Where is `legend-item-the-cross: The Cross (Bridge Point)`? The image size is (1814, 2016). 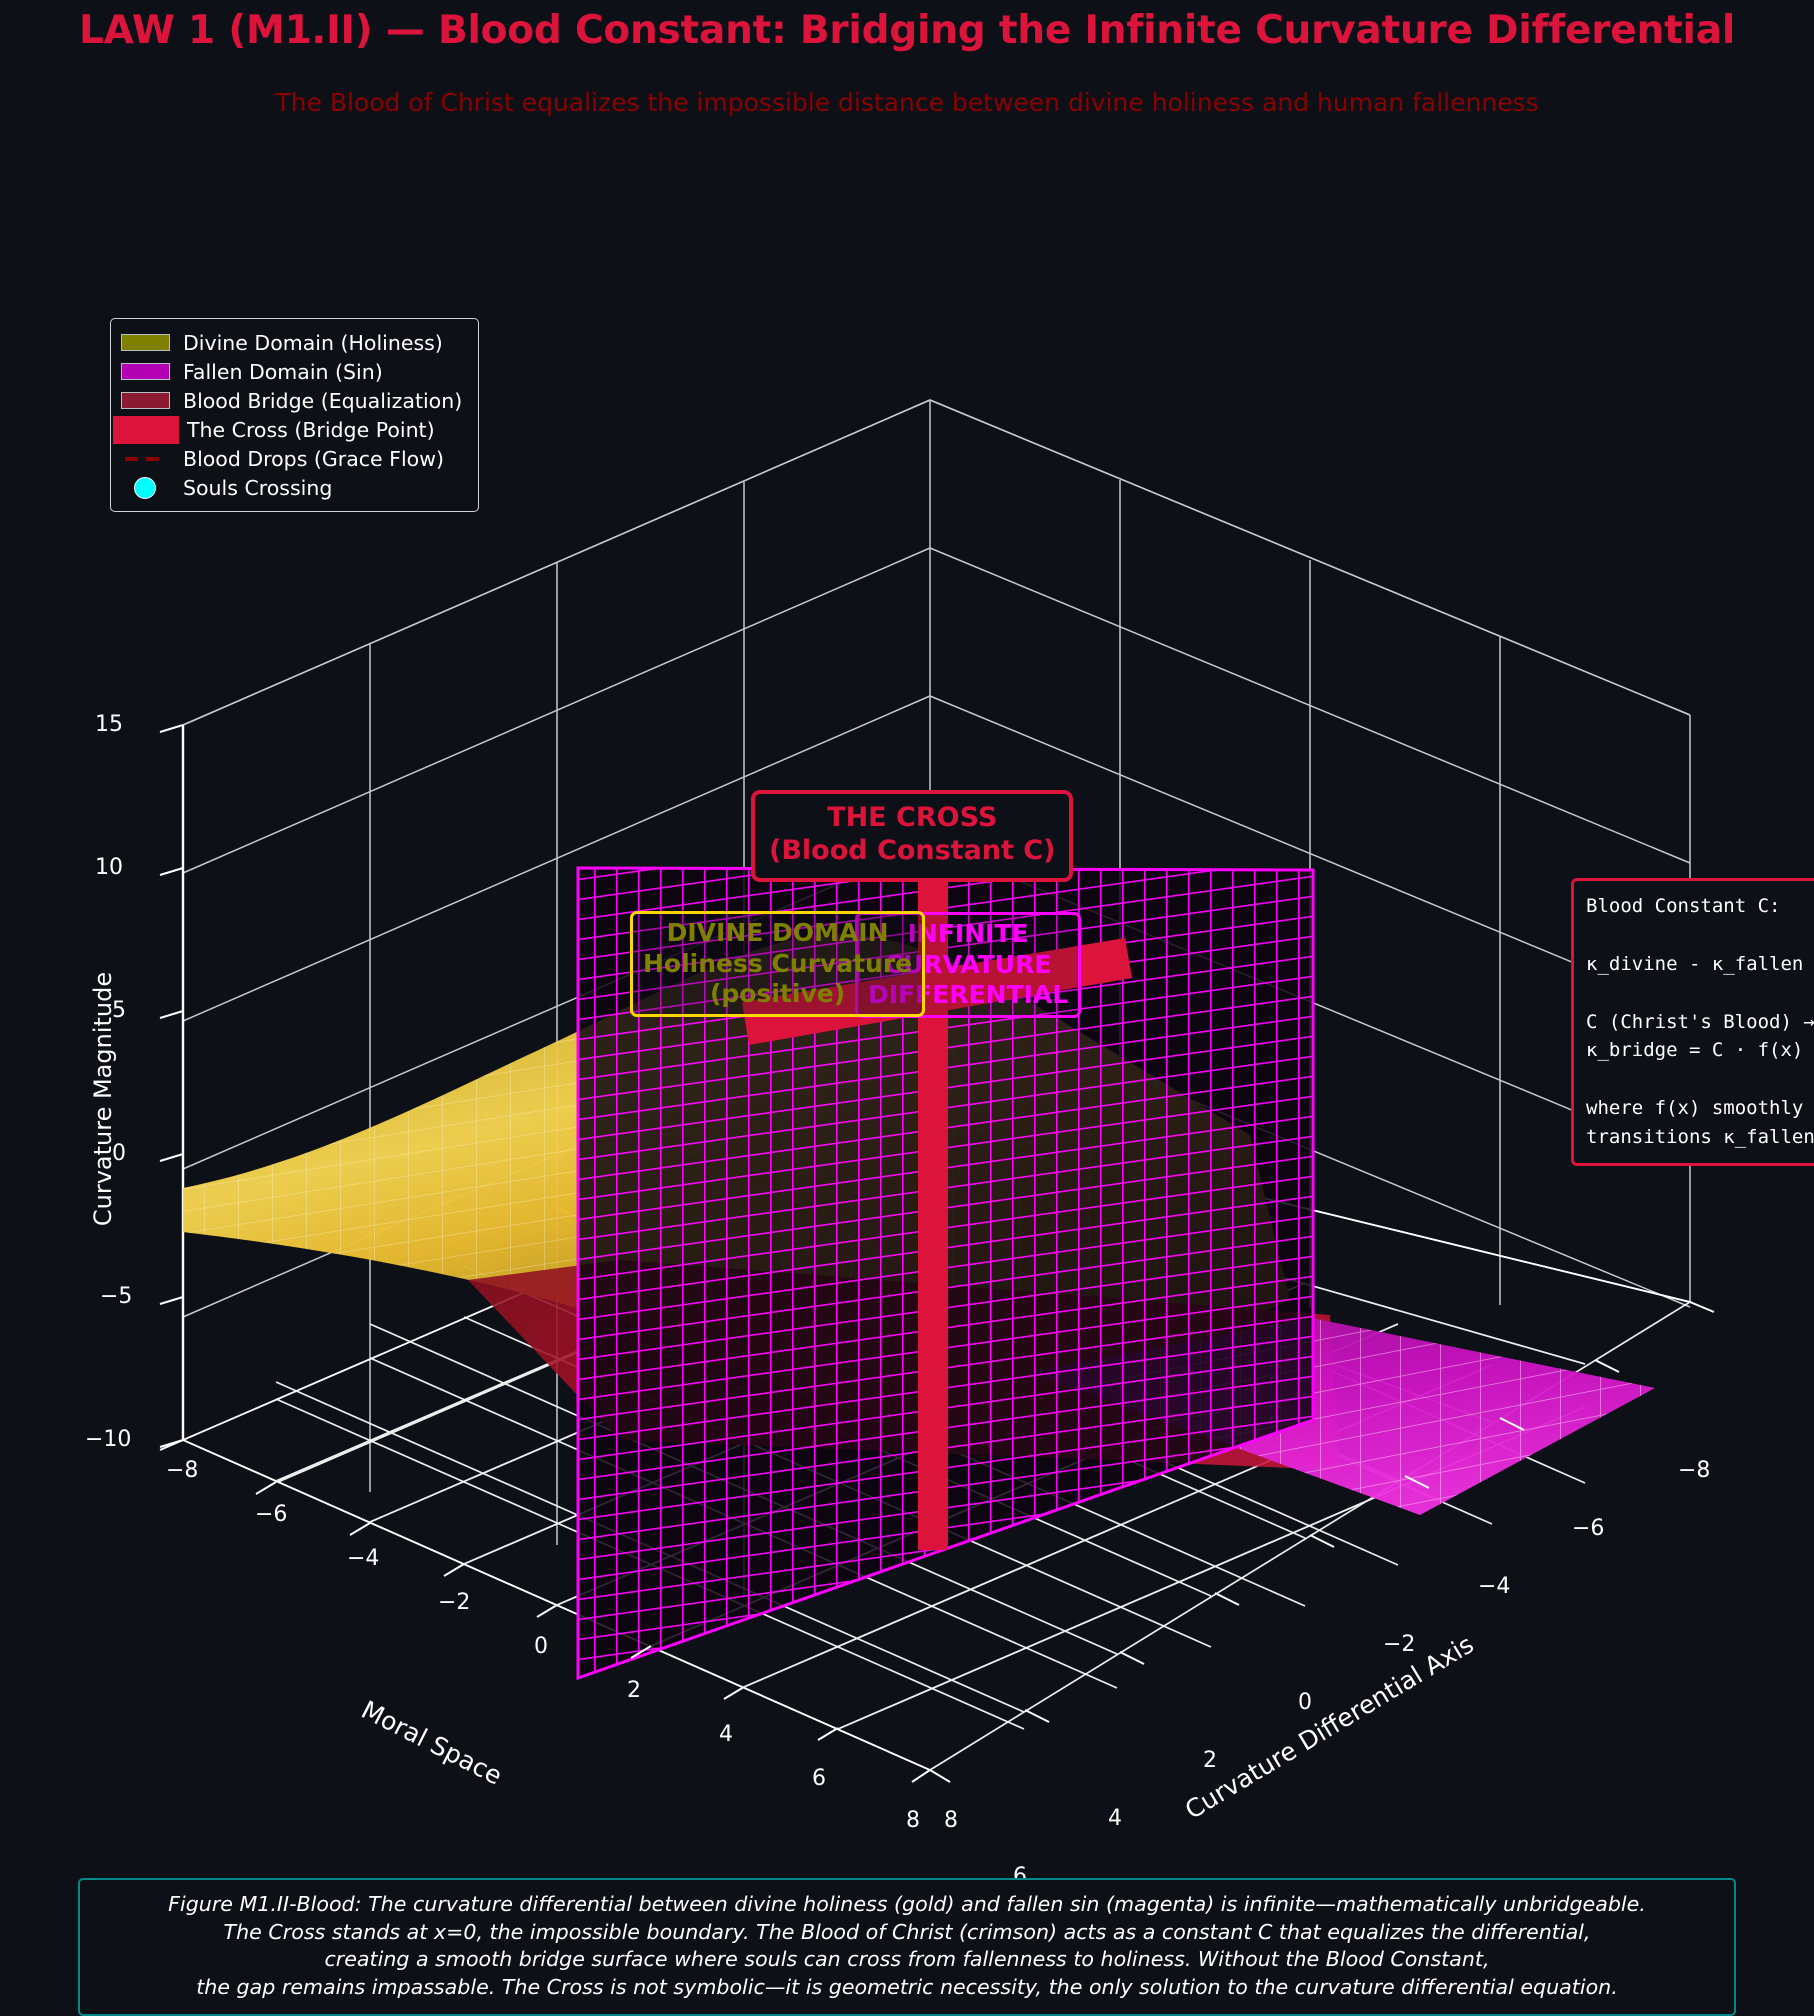 legend-item-the-cross: The Cross (Bridge Point) is located at coordinates (287, 429).